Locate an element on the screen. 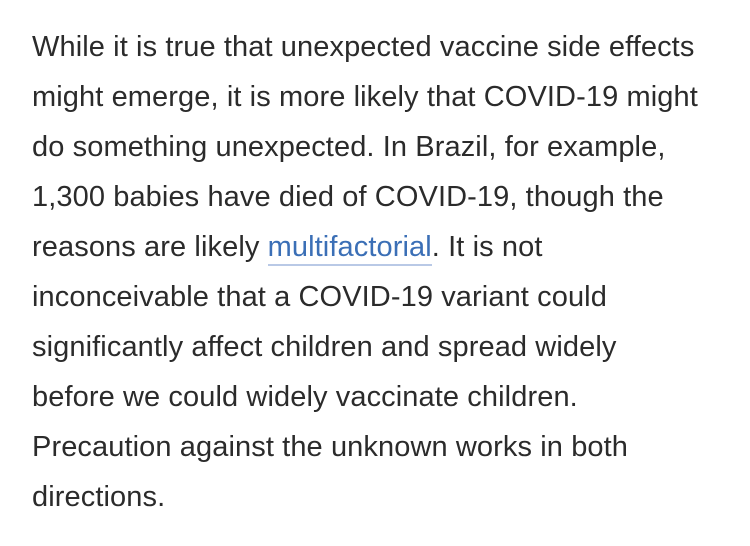 Image resolution: width=750 pixels, height=546 pixels. paragraph-line: directions. is located at coordinates (99, 497).